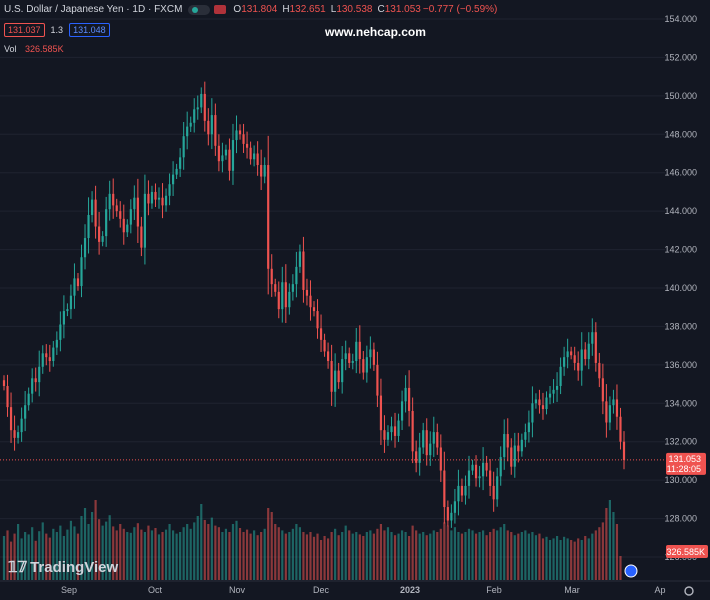  I want to click on high-value: 132.651, so click(307, 9).